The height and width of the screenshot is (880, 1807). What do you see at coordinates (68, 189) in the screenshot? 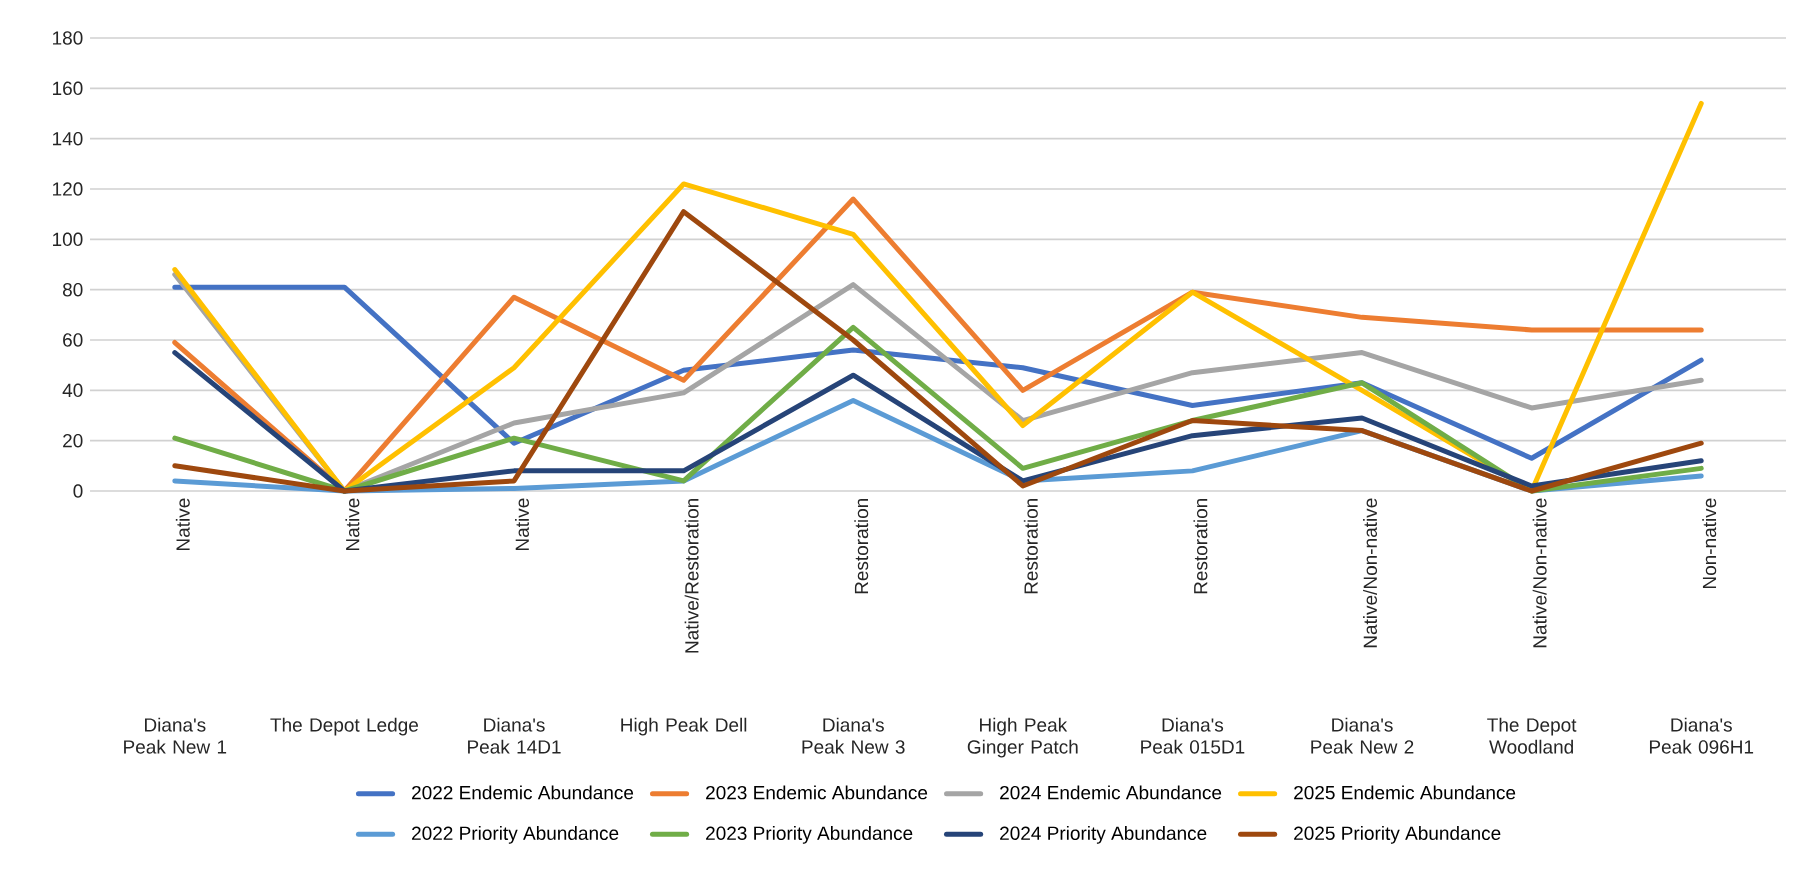
I see `y-tick-label: 120` at bounding box center [68, 189].